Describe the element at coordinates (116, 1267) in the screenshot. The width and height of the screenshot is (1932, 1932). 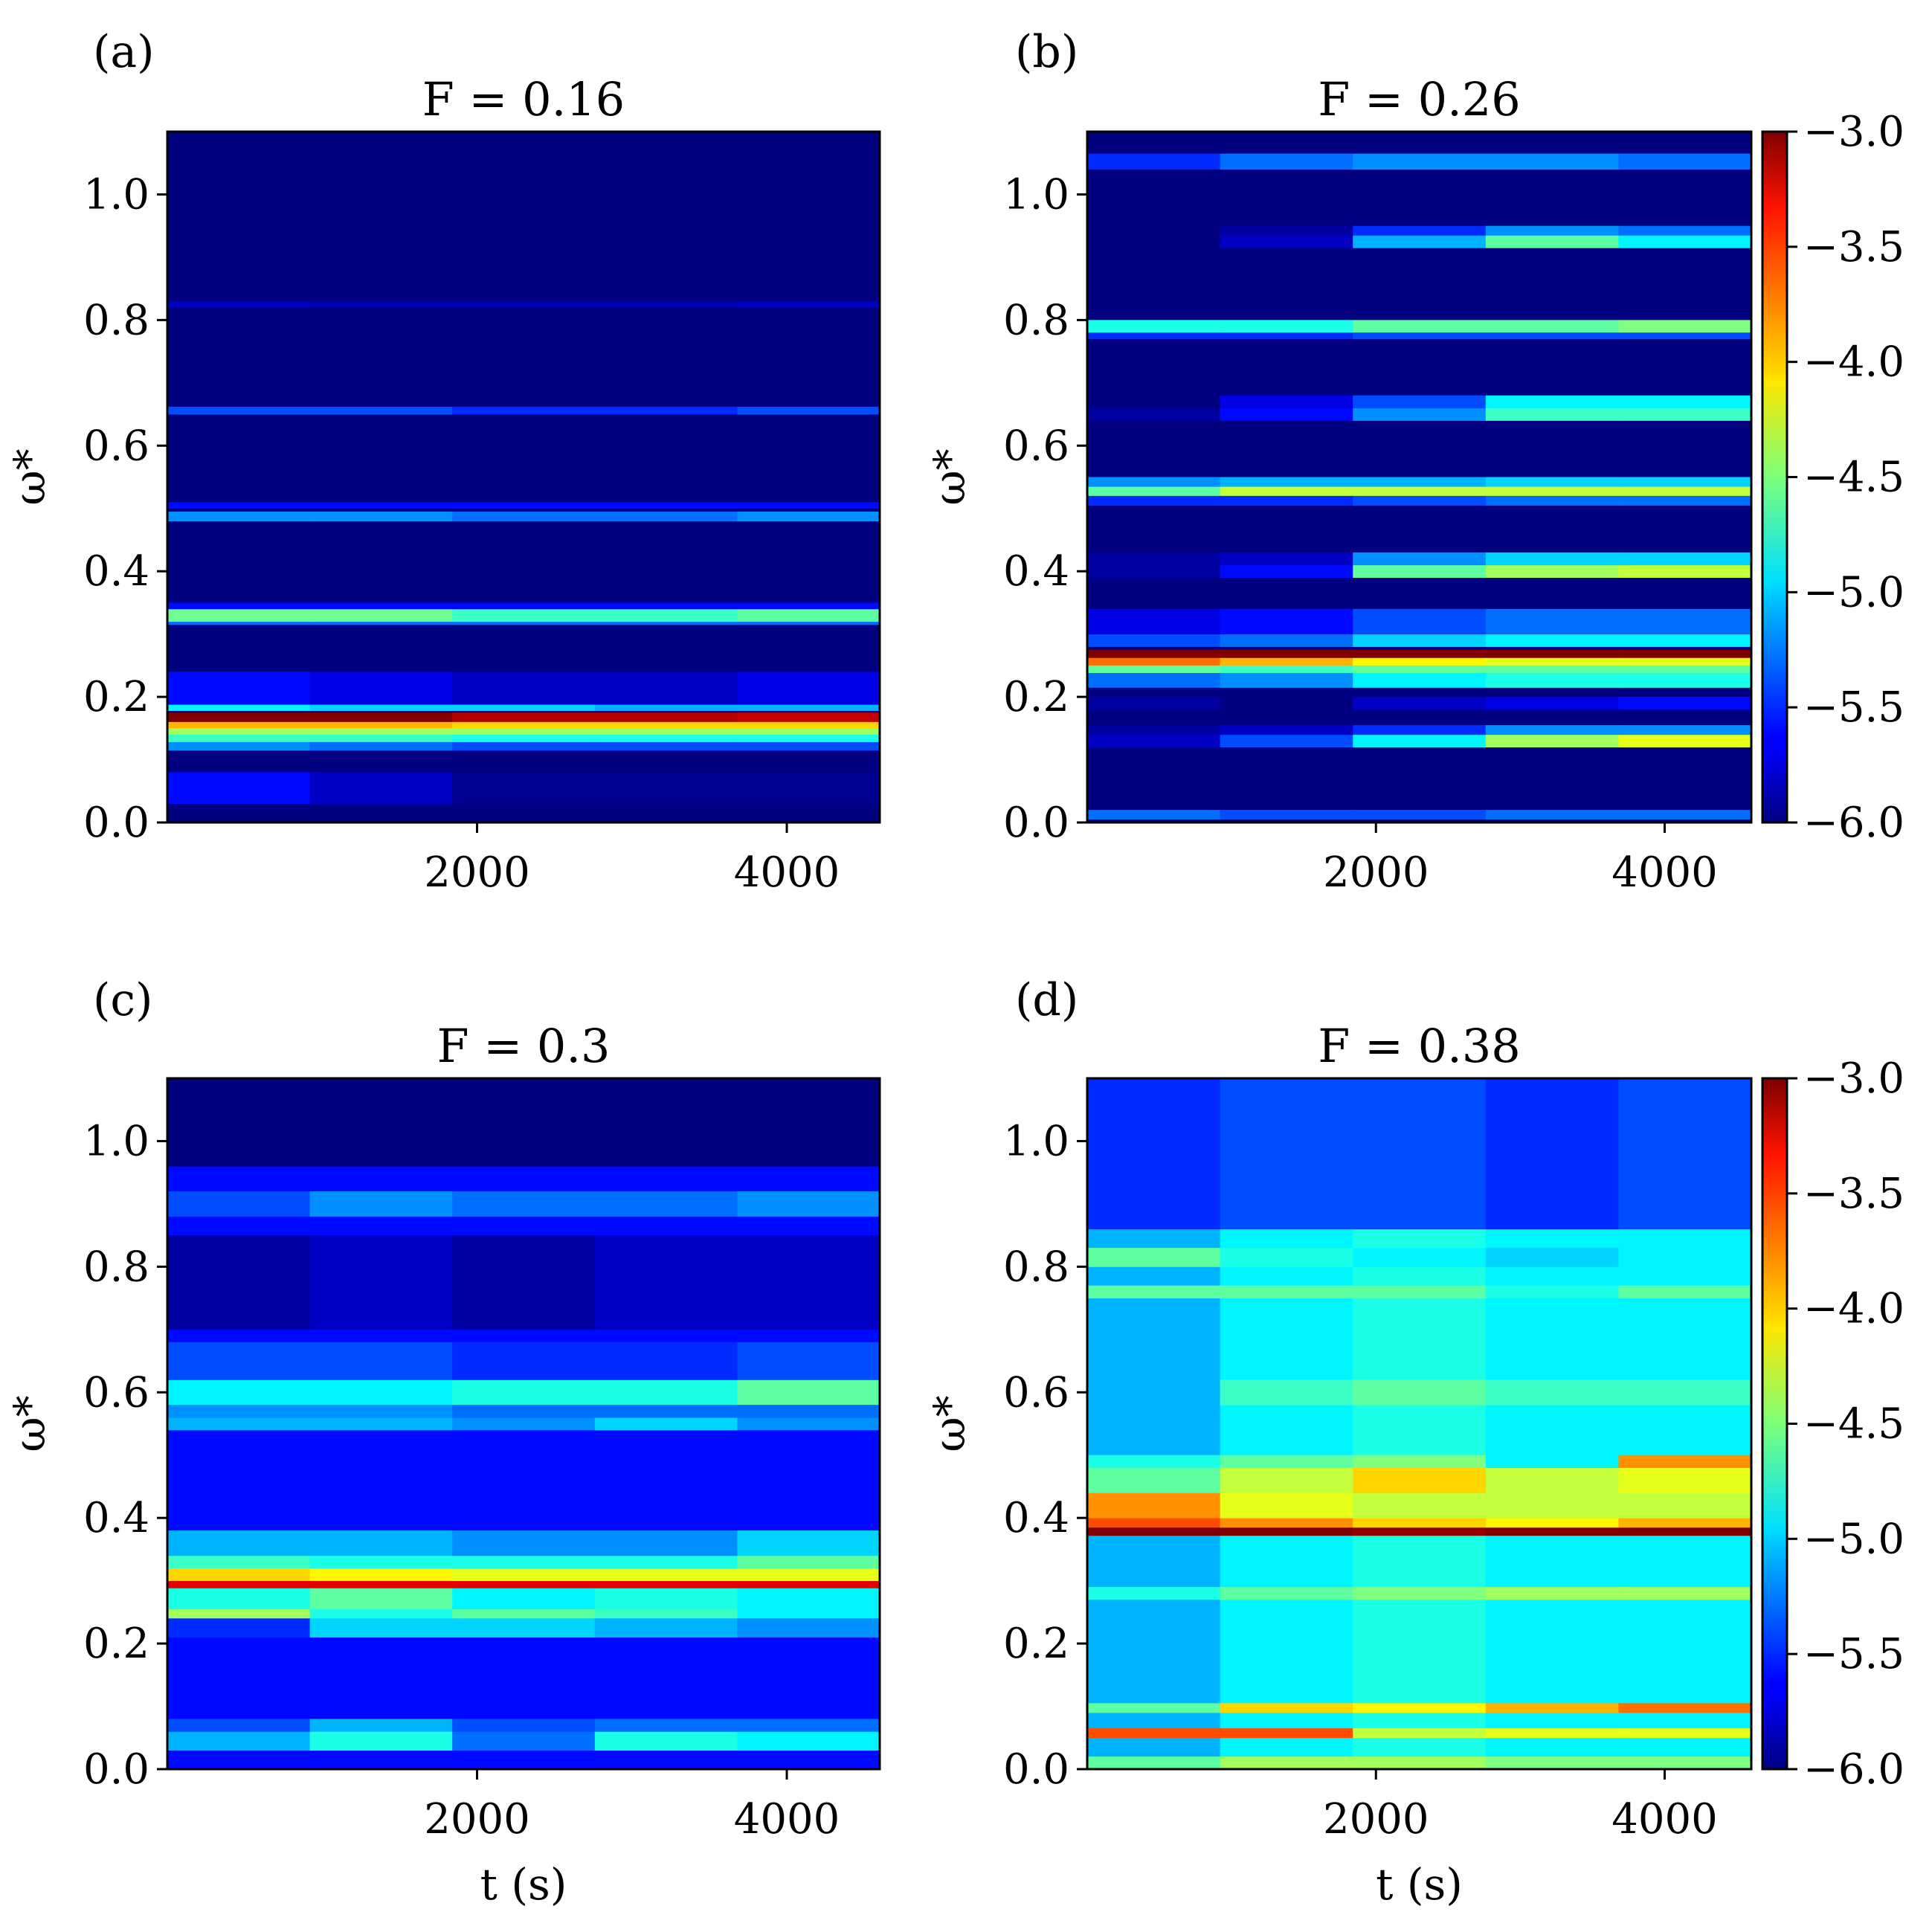
I see `y-tick-label: 0.8` at that location.